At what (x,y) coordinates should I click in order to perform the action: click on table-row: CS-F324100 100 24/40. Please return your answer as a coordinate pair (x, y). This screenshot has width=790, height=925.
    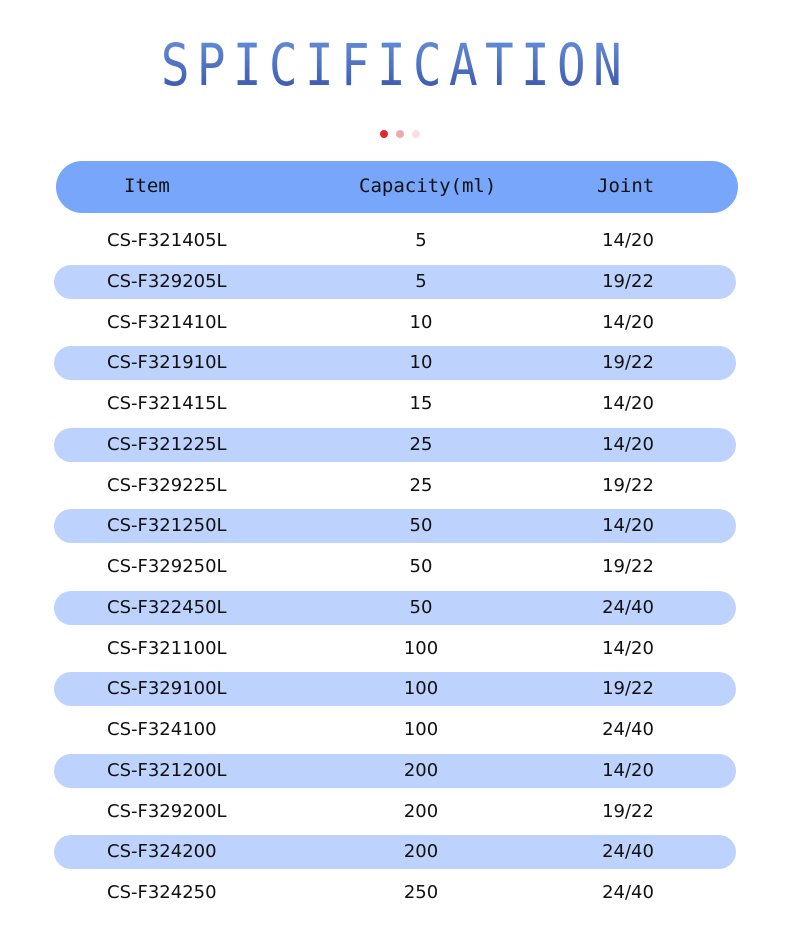
    Looking at the image, I should click on (395, 730).